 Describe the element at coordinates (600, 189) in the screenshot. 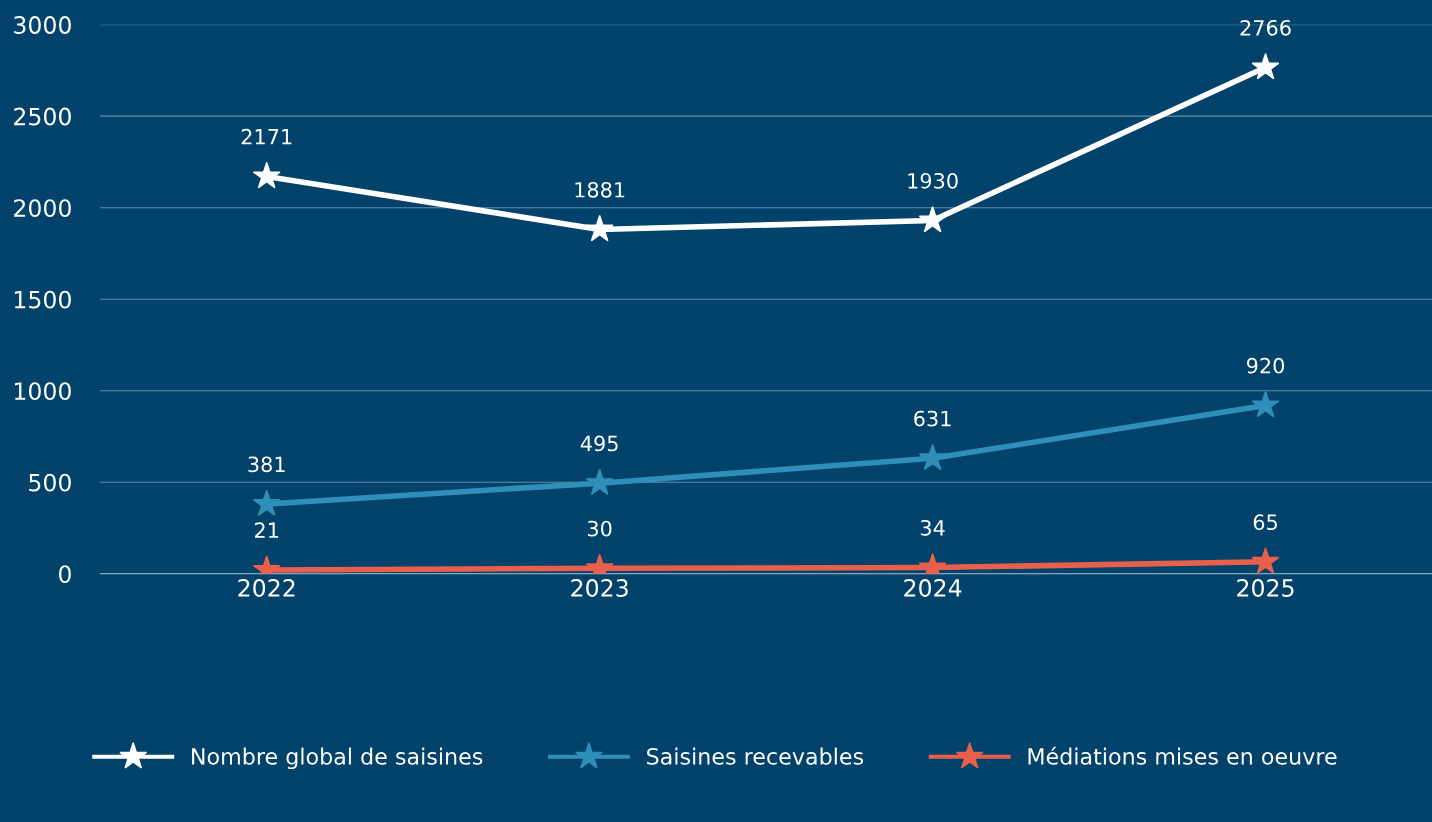

I see `data-label: 1881` at that location.